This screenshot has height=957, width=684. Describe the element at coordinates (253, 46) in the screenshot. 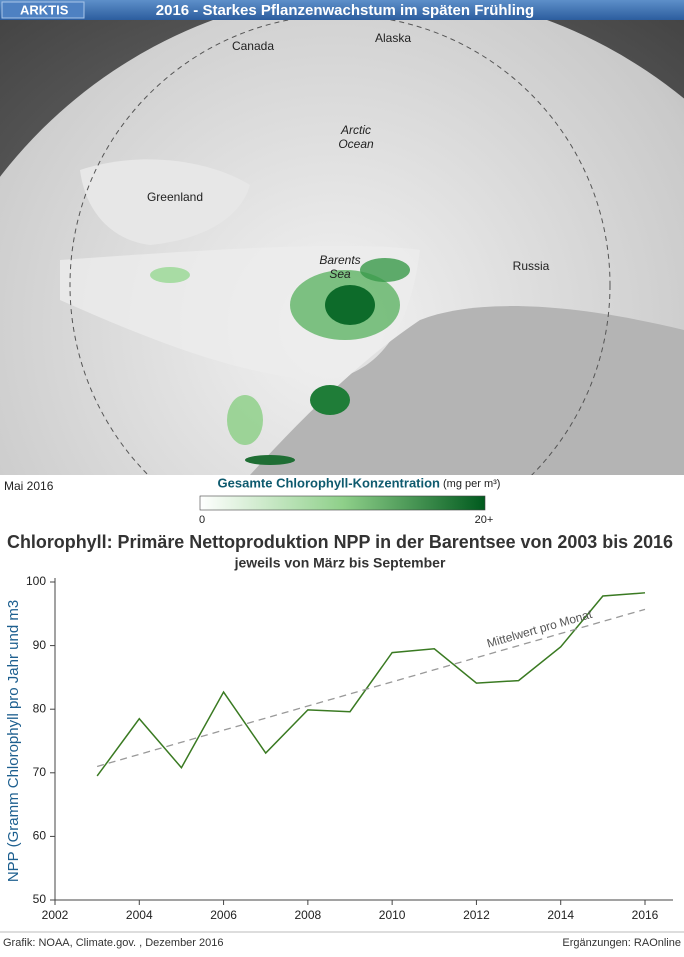

I see `map-label: Canada` at that location.